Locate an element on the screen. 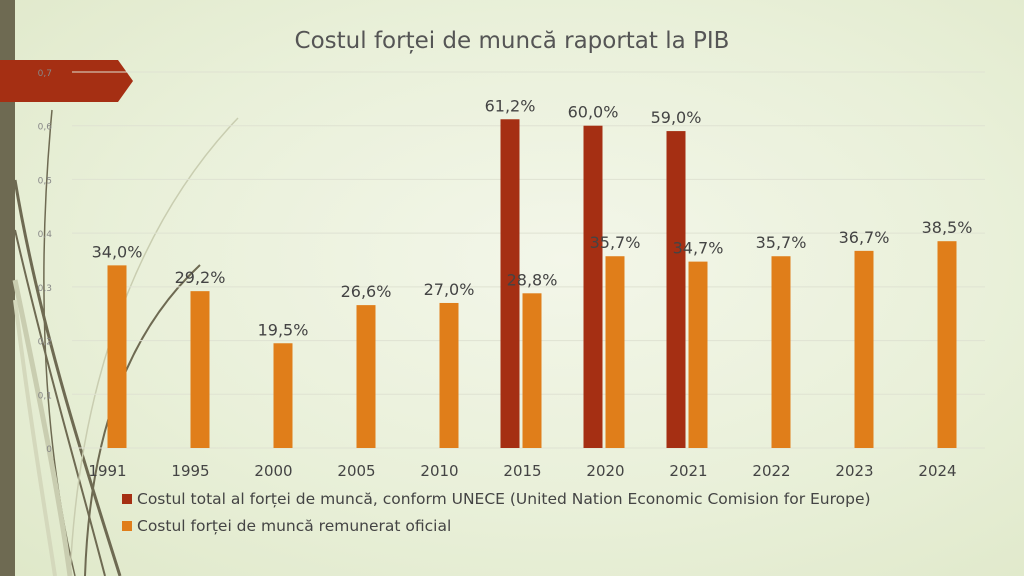  x-tick-label: 2022 is located at coordinates (771, 471).